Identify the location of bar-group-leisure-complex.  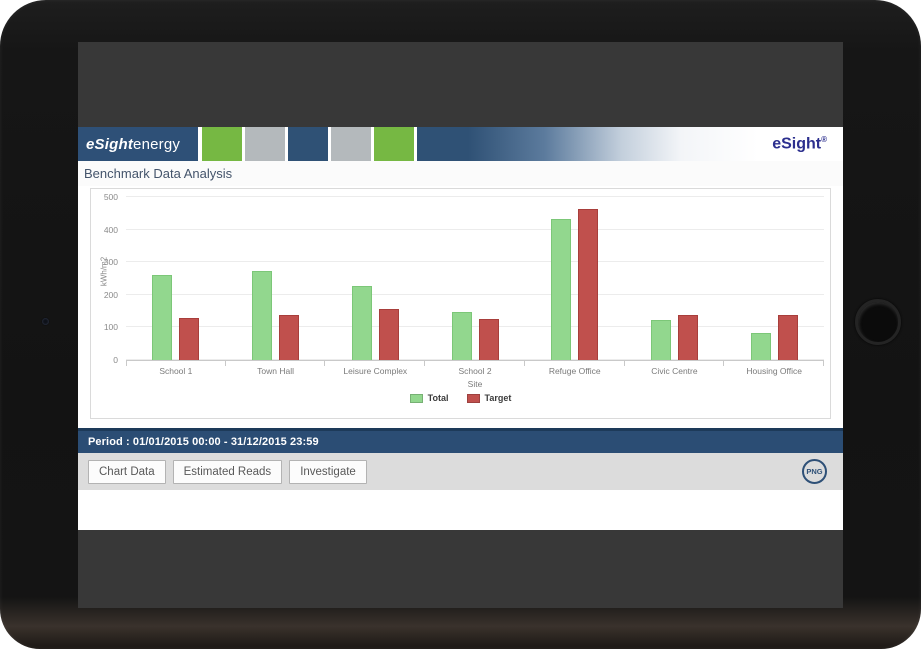
(375, 281).